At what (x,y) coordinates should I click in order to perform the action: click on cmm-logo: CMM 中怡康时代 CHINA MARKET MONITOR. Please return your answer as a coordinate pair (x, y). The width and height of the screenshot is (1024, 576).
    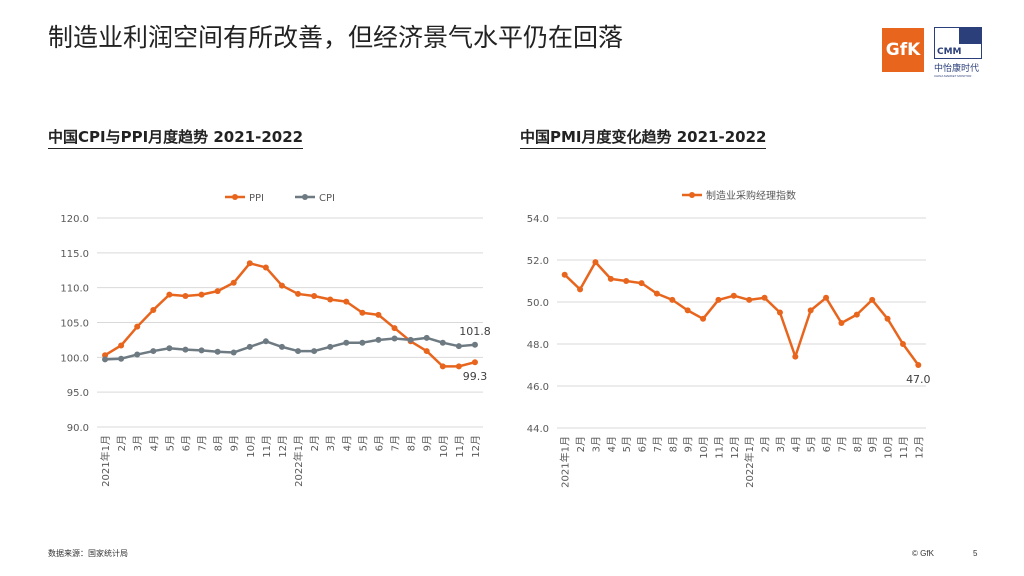
    Looking at the image, I should click on (960, 52).